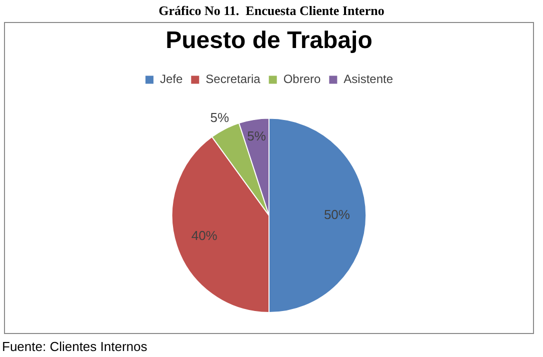 The height and width of the screenshot is (357, 543). What do you see at coordinates (204, 235) in the screenshot?
I see `data-label: 40%` at bounding box center [204, 235].